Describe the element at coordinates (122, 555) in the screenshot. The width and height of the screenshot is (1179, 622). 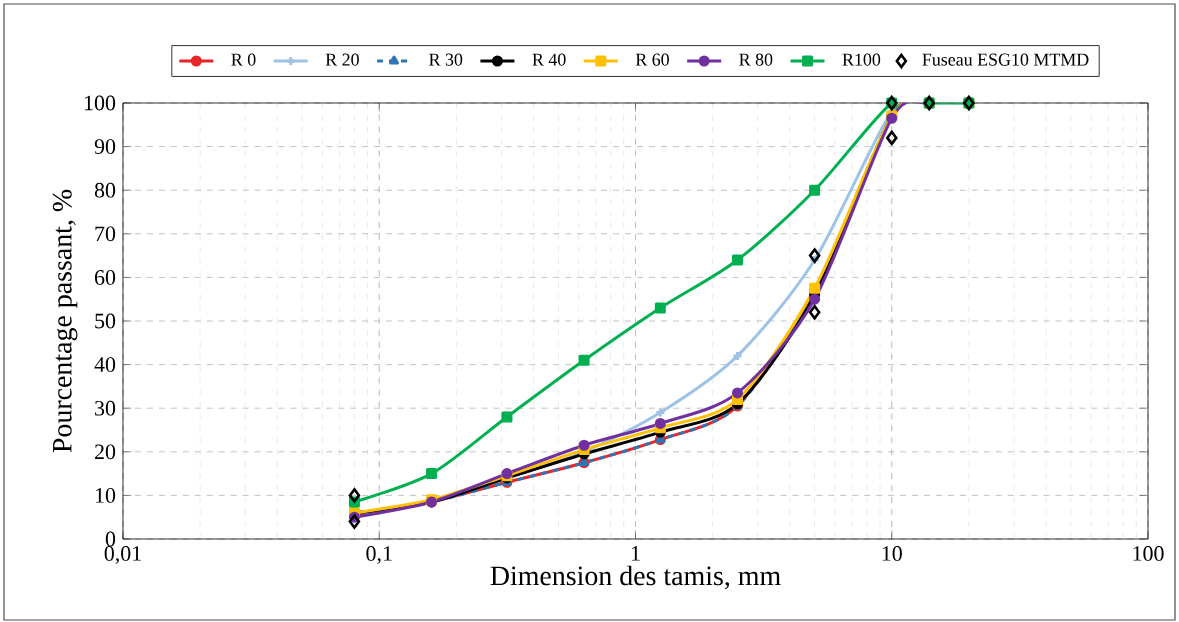
I see `x-tick-label: 0,01` at that location.